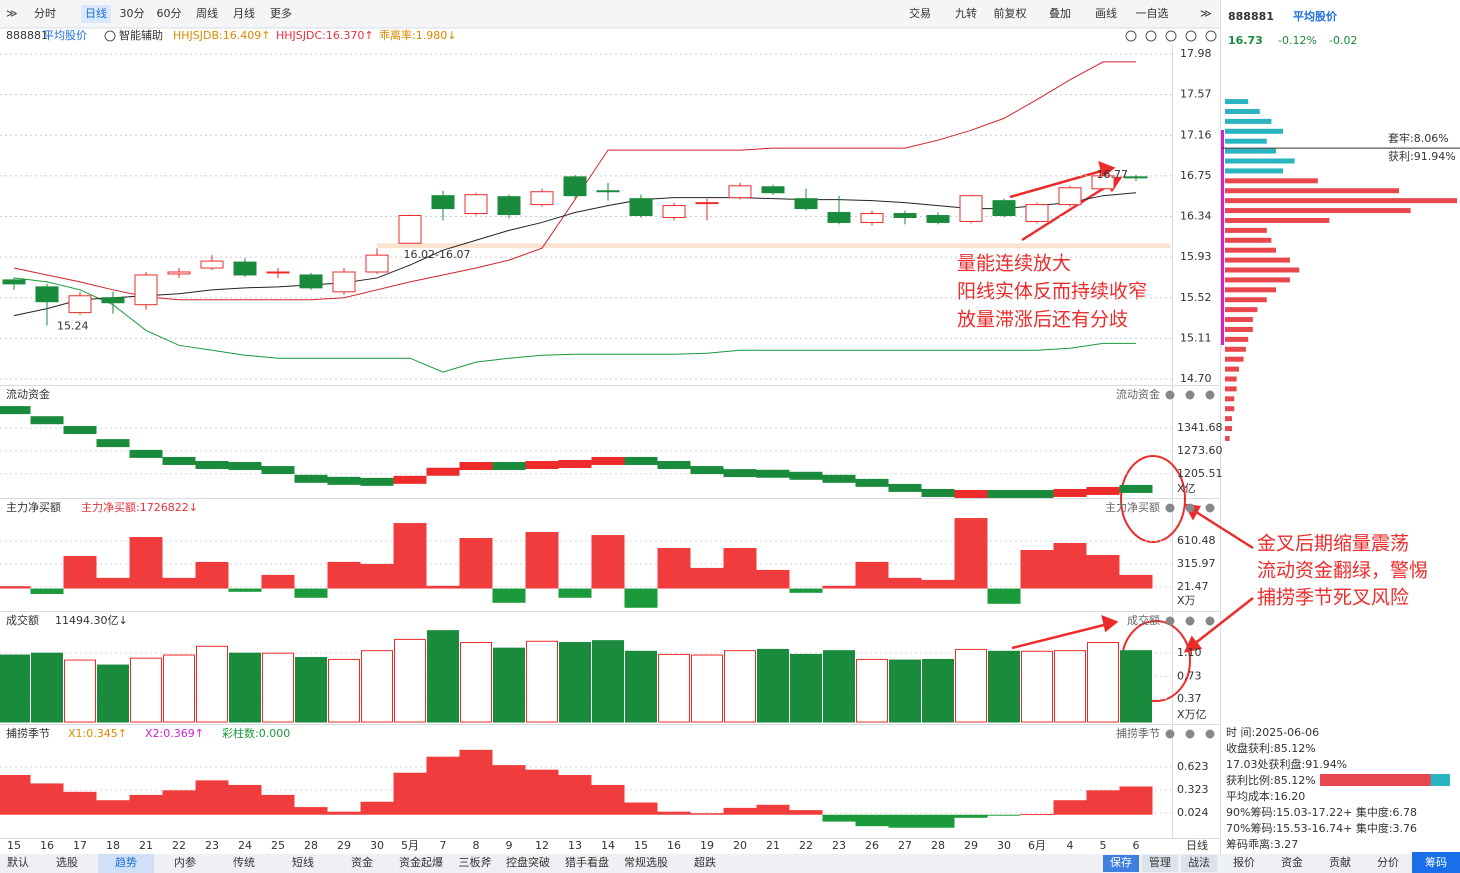 The image size is (1460, 873). I want to click on bottom-tab: 常规选股, so click(646, 862).